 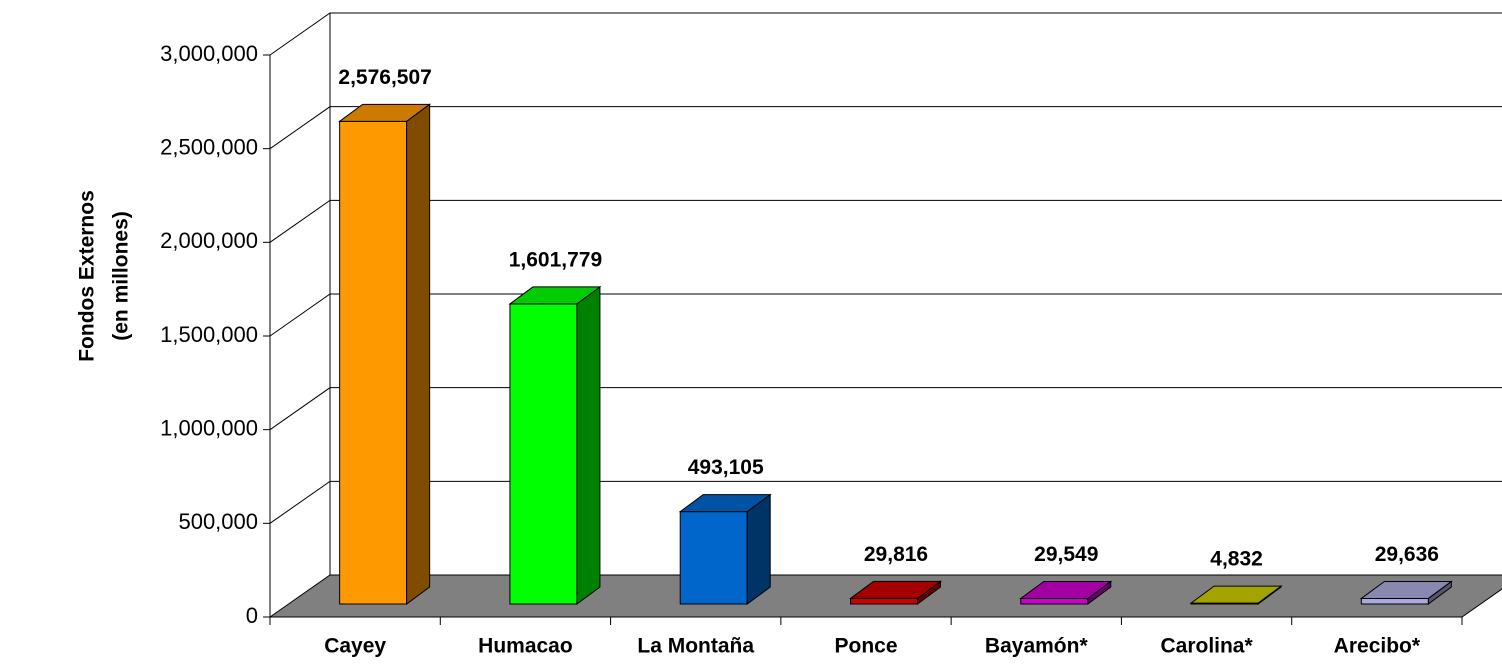 What do you see at coordinates (209, 334) in the screenshot?
I see `y-tick-label: 1,500,000` at bounding box center [209, 334].